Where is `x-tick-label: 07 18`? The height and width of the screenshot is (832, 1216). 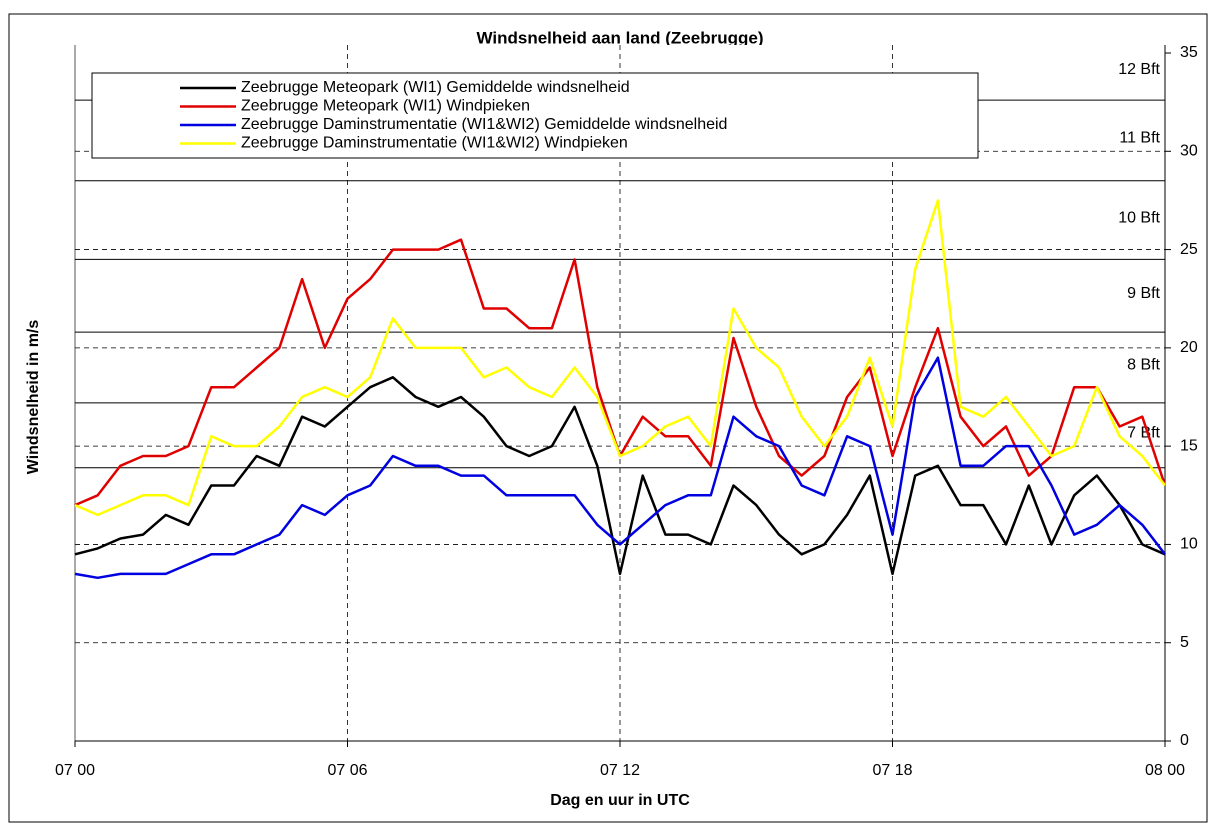 x-tick-label: 07 18 is located at coordinates (892, 770).